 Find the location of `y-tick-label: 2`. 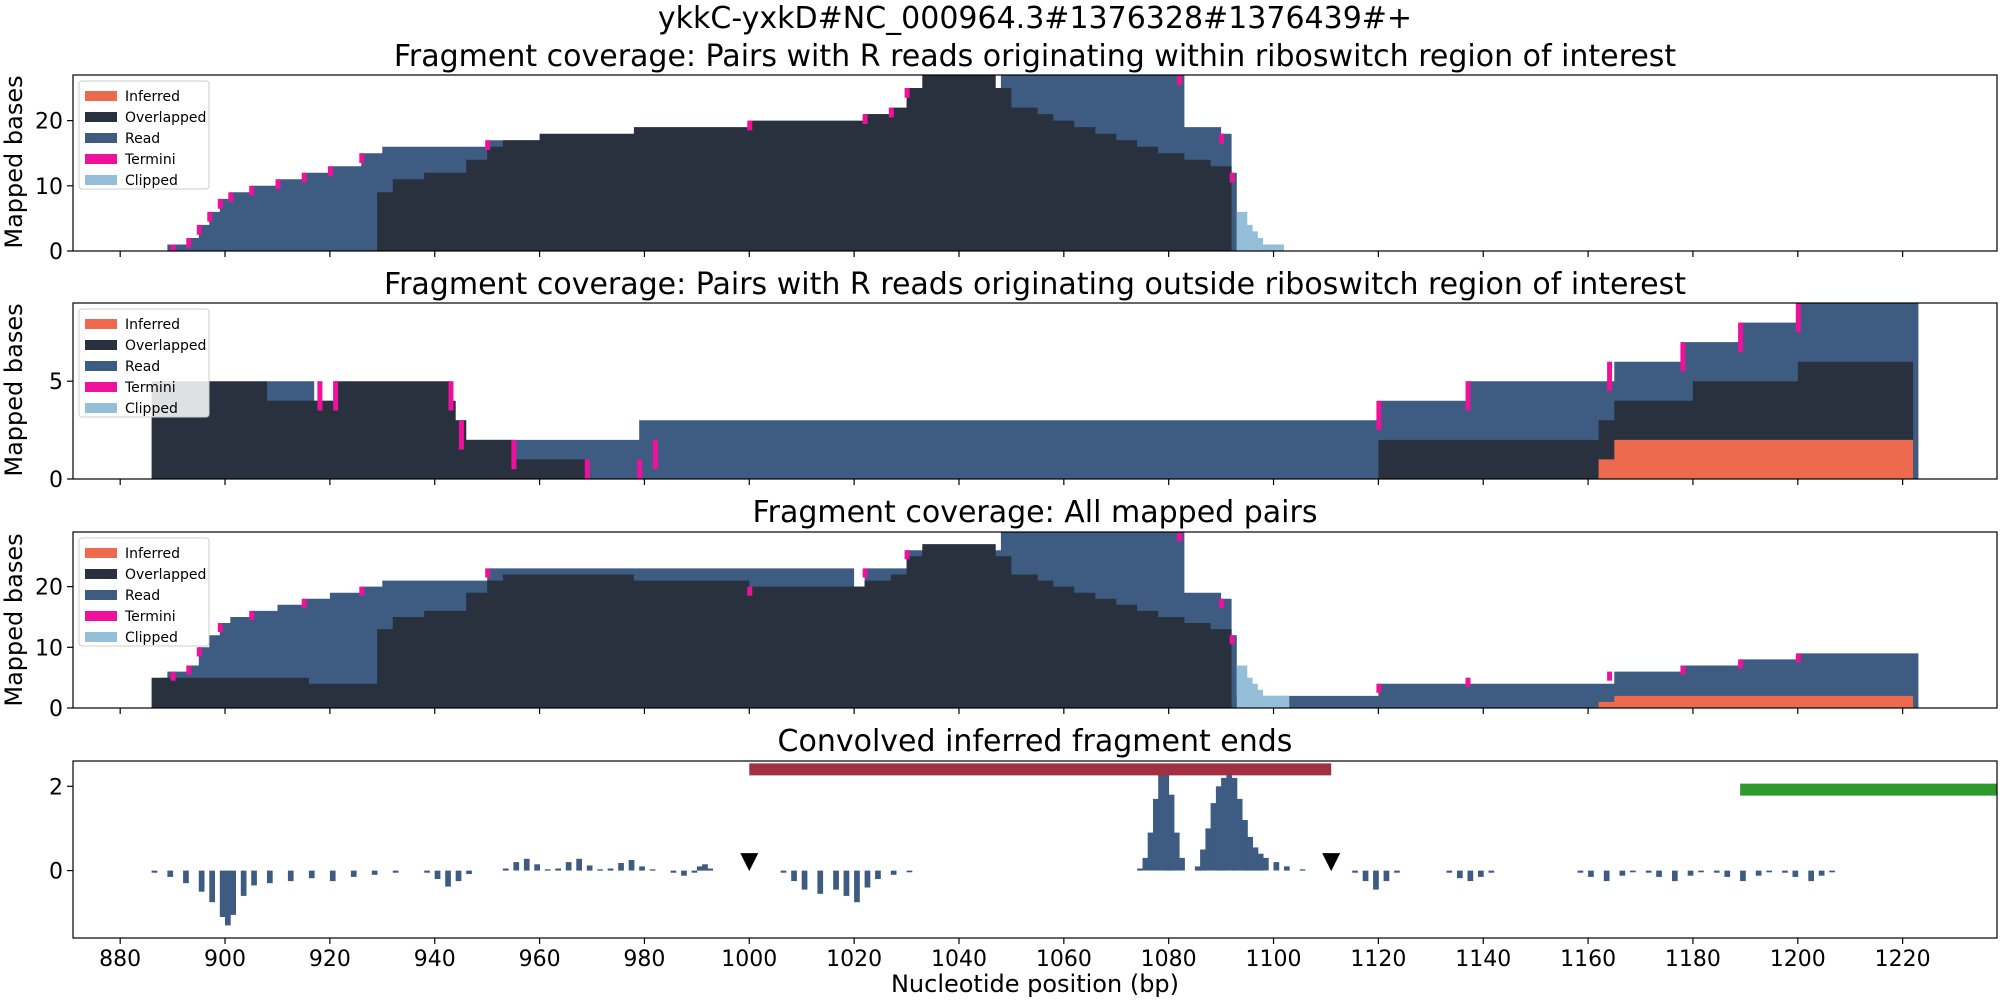

y-tick-label: 2 is located at coordinates (56, 787).